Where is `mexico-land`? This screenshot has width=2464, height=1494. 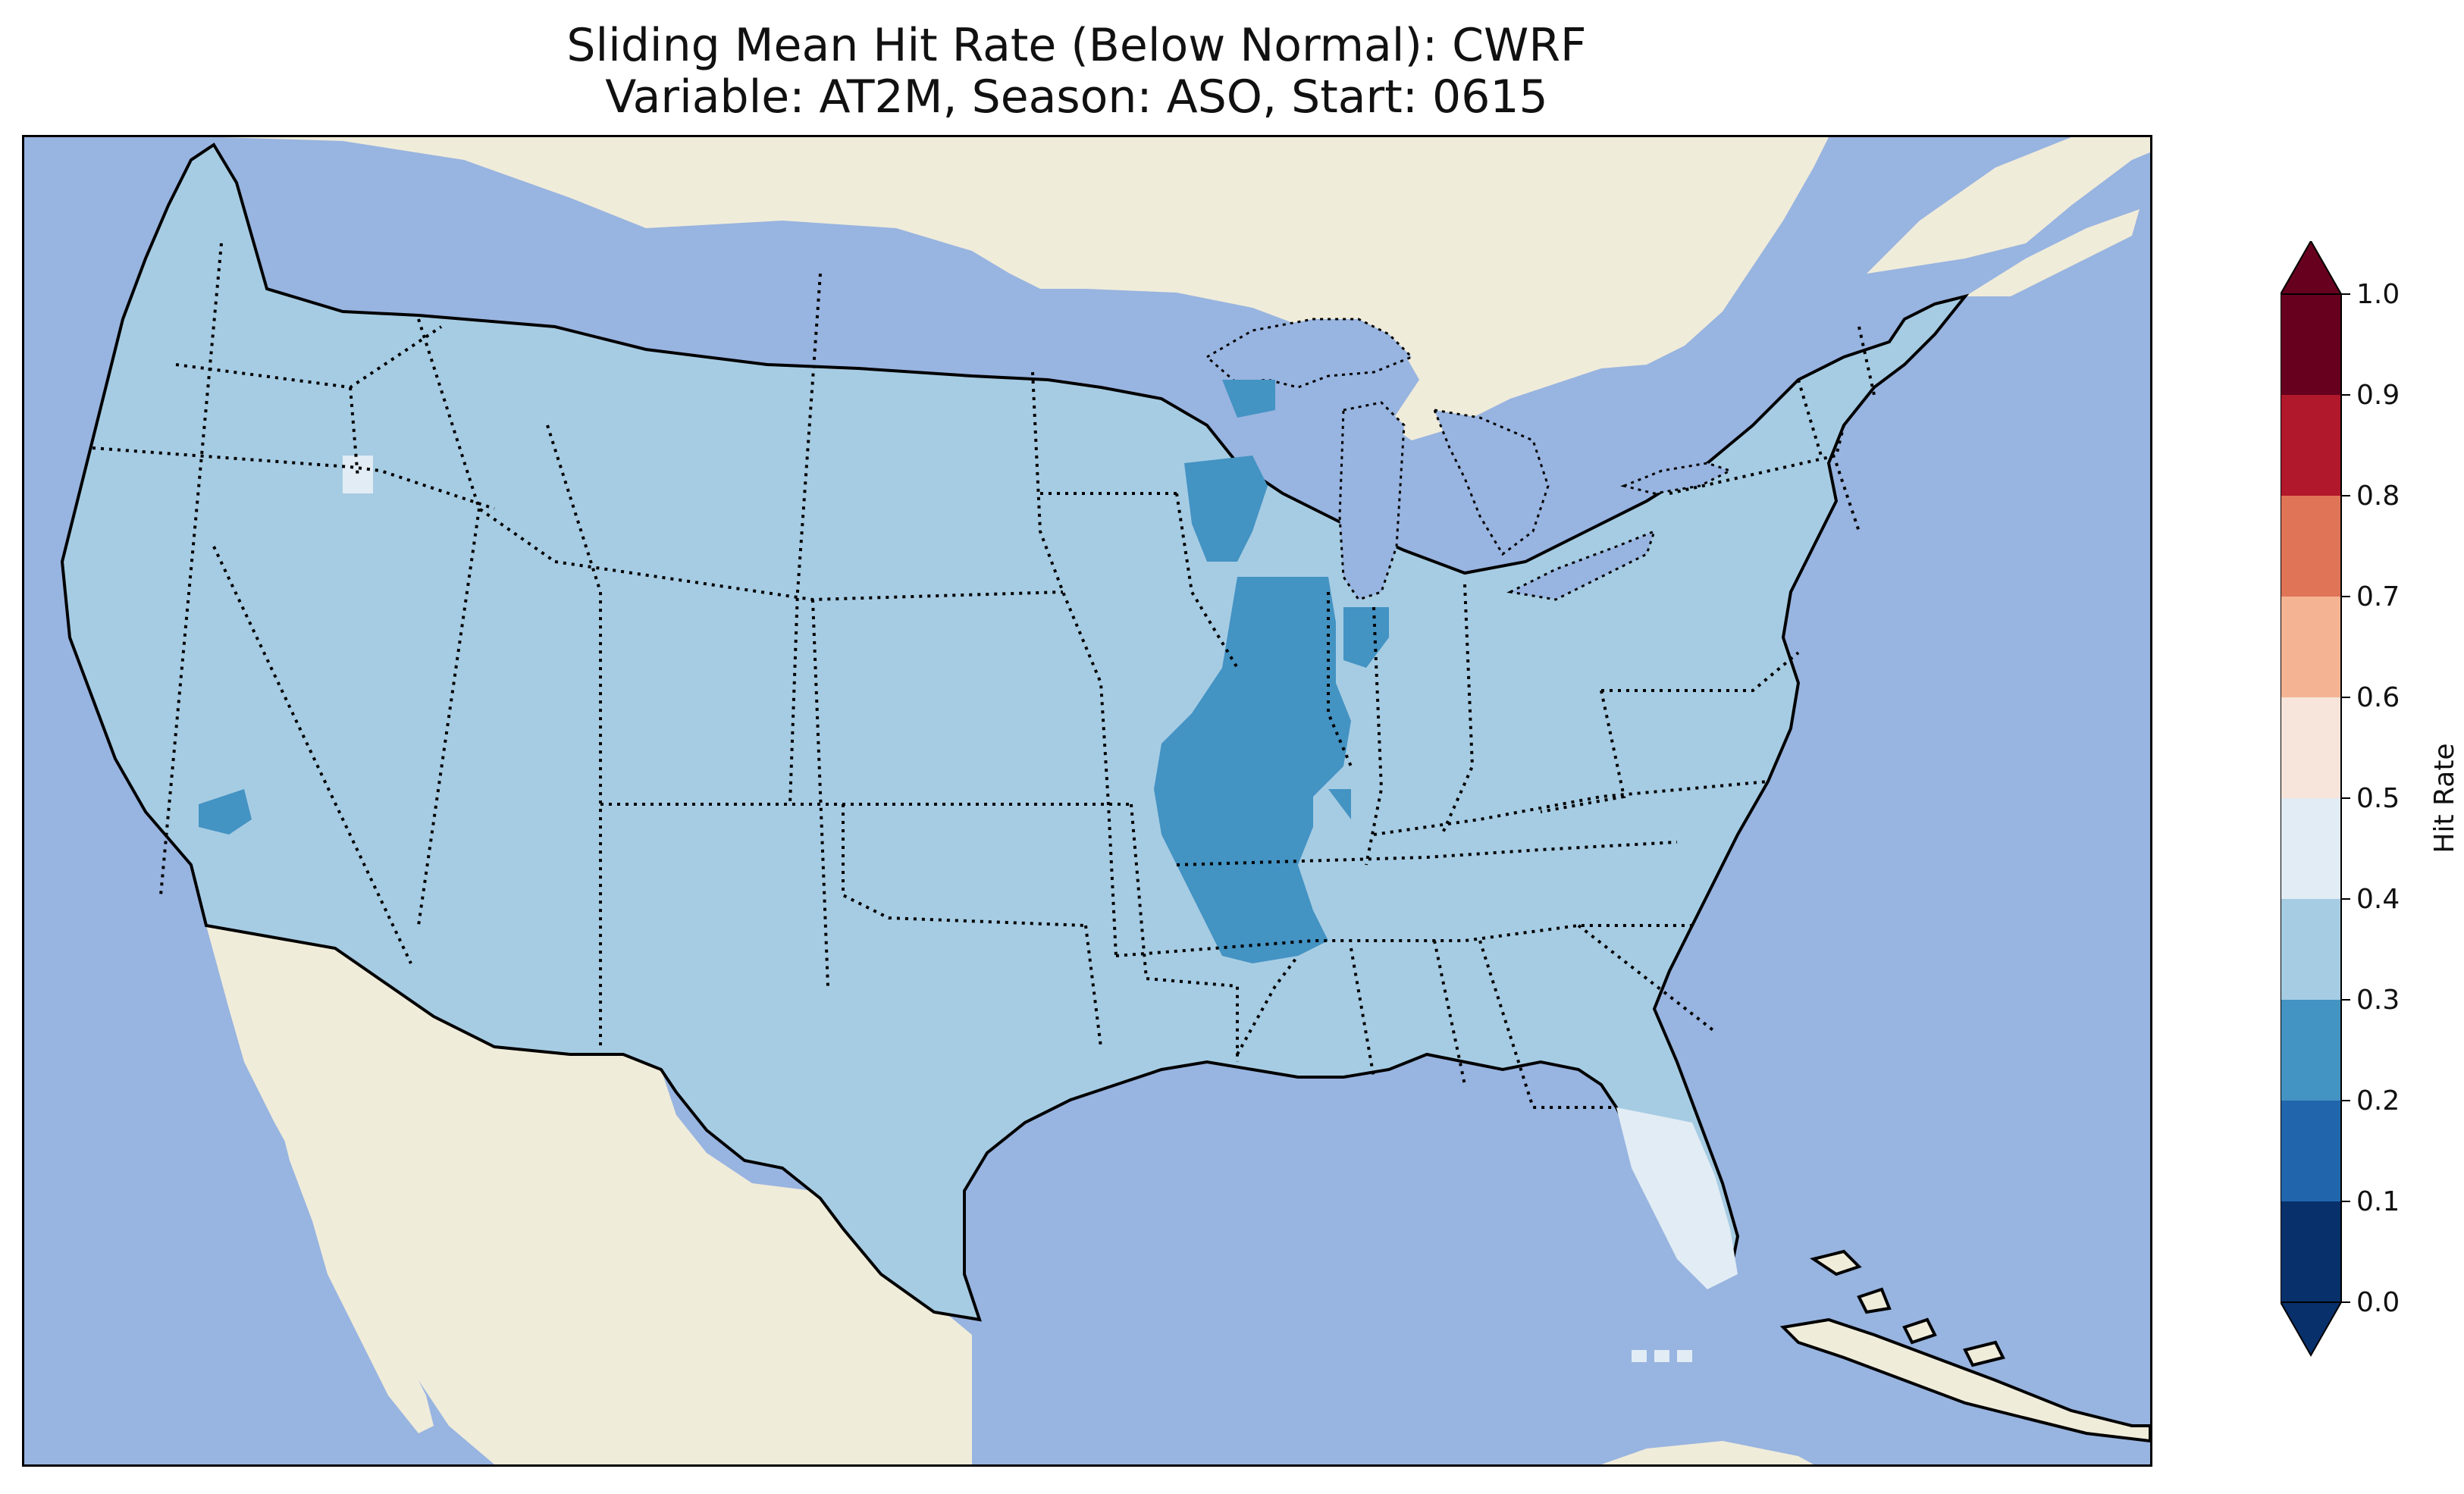
mexico-land is located at coordinates (589, 1195).